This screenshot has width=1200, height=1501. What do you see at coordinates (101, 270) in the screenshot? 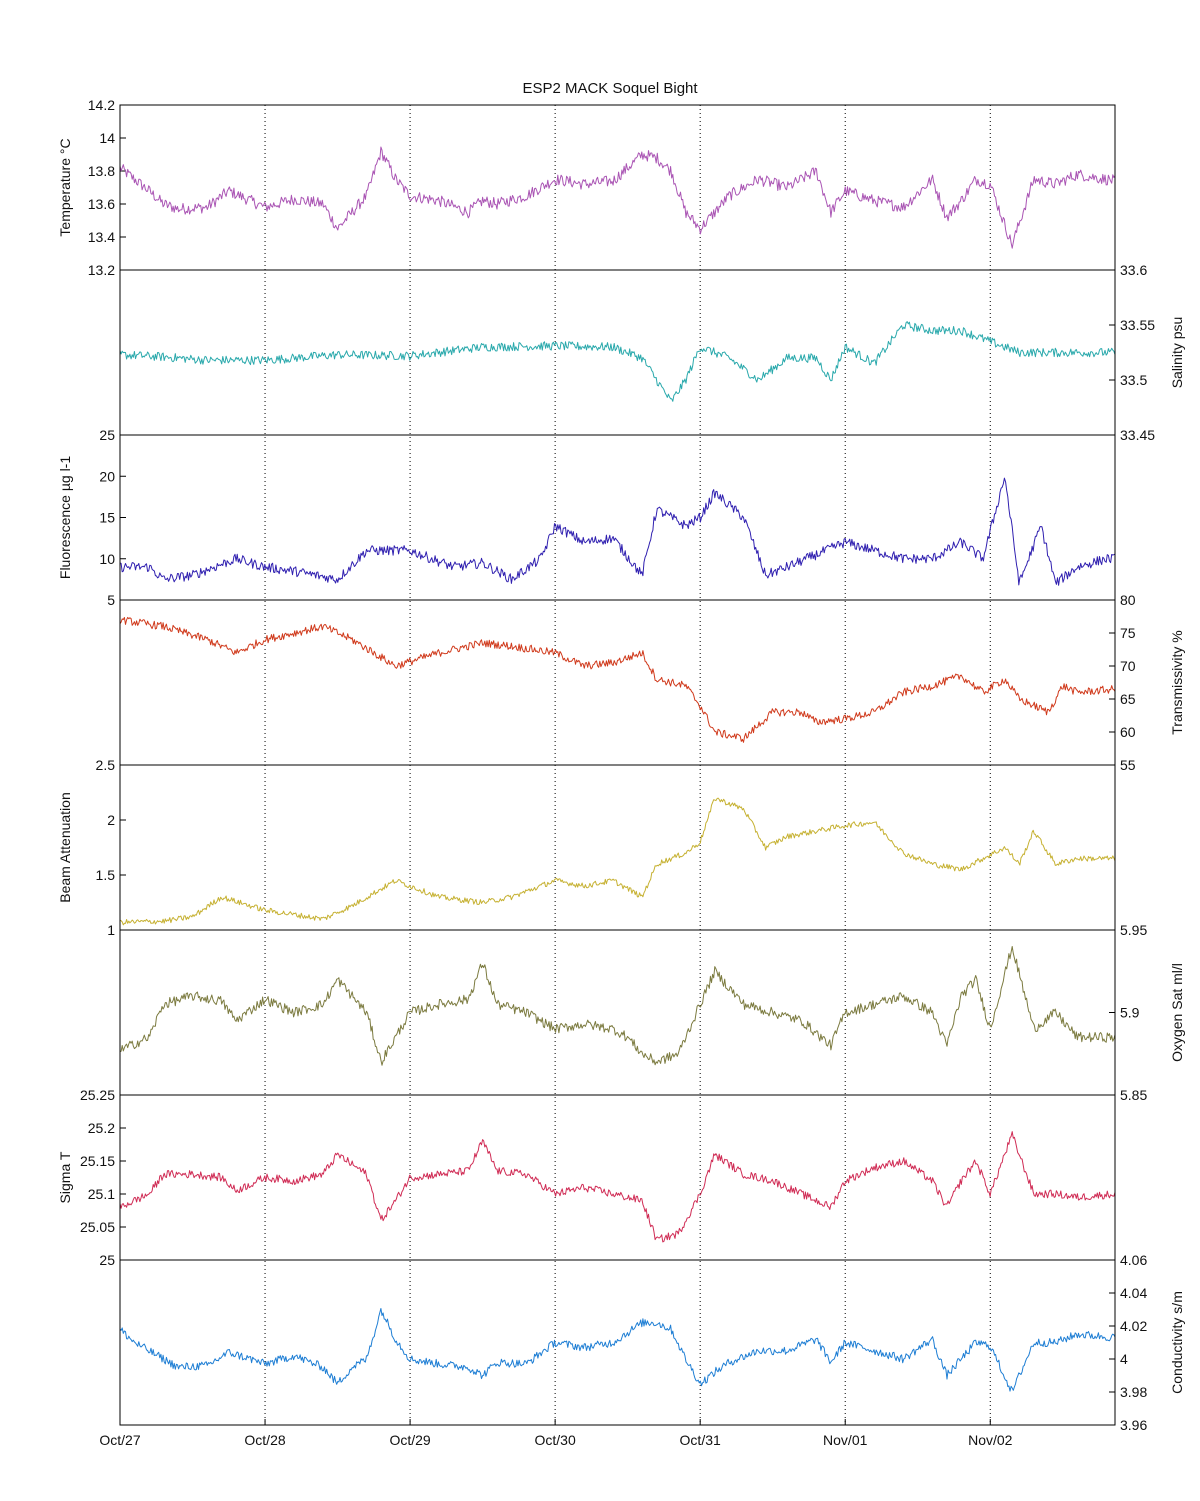
I see `y-range-bottom-label: 13.2` at bounding box center [101, 270].